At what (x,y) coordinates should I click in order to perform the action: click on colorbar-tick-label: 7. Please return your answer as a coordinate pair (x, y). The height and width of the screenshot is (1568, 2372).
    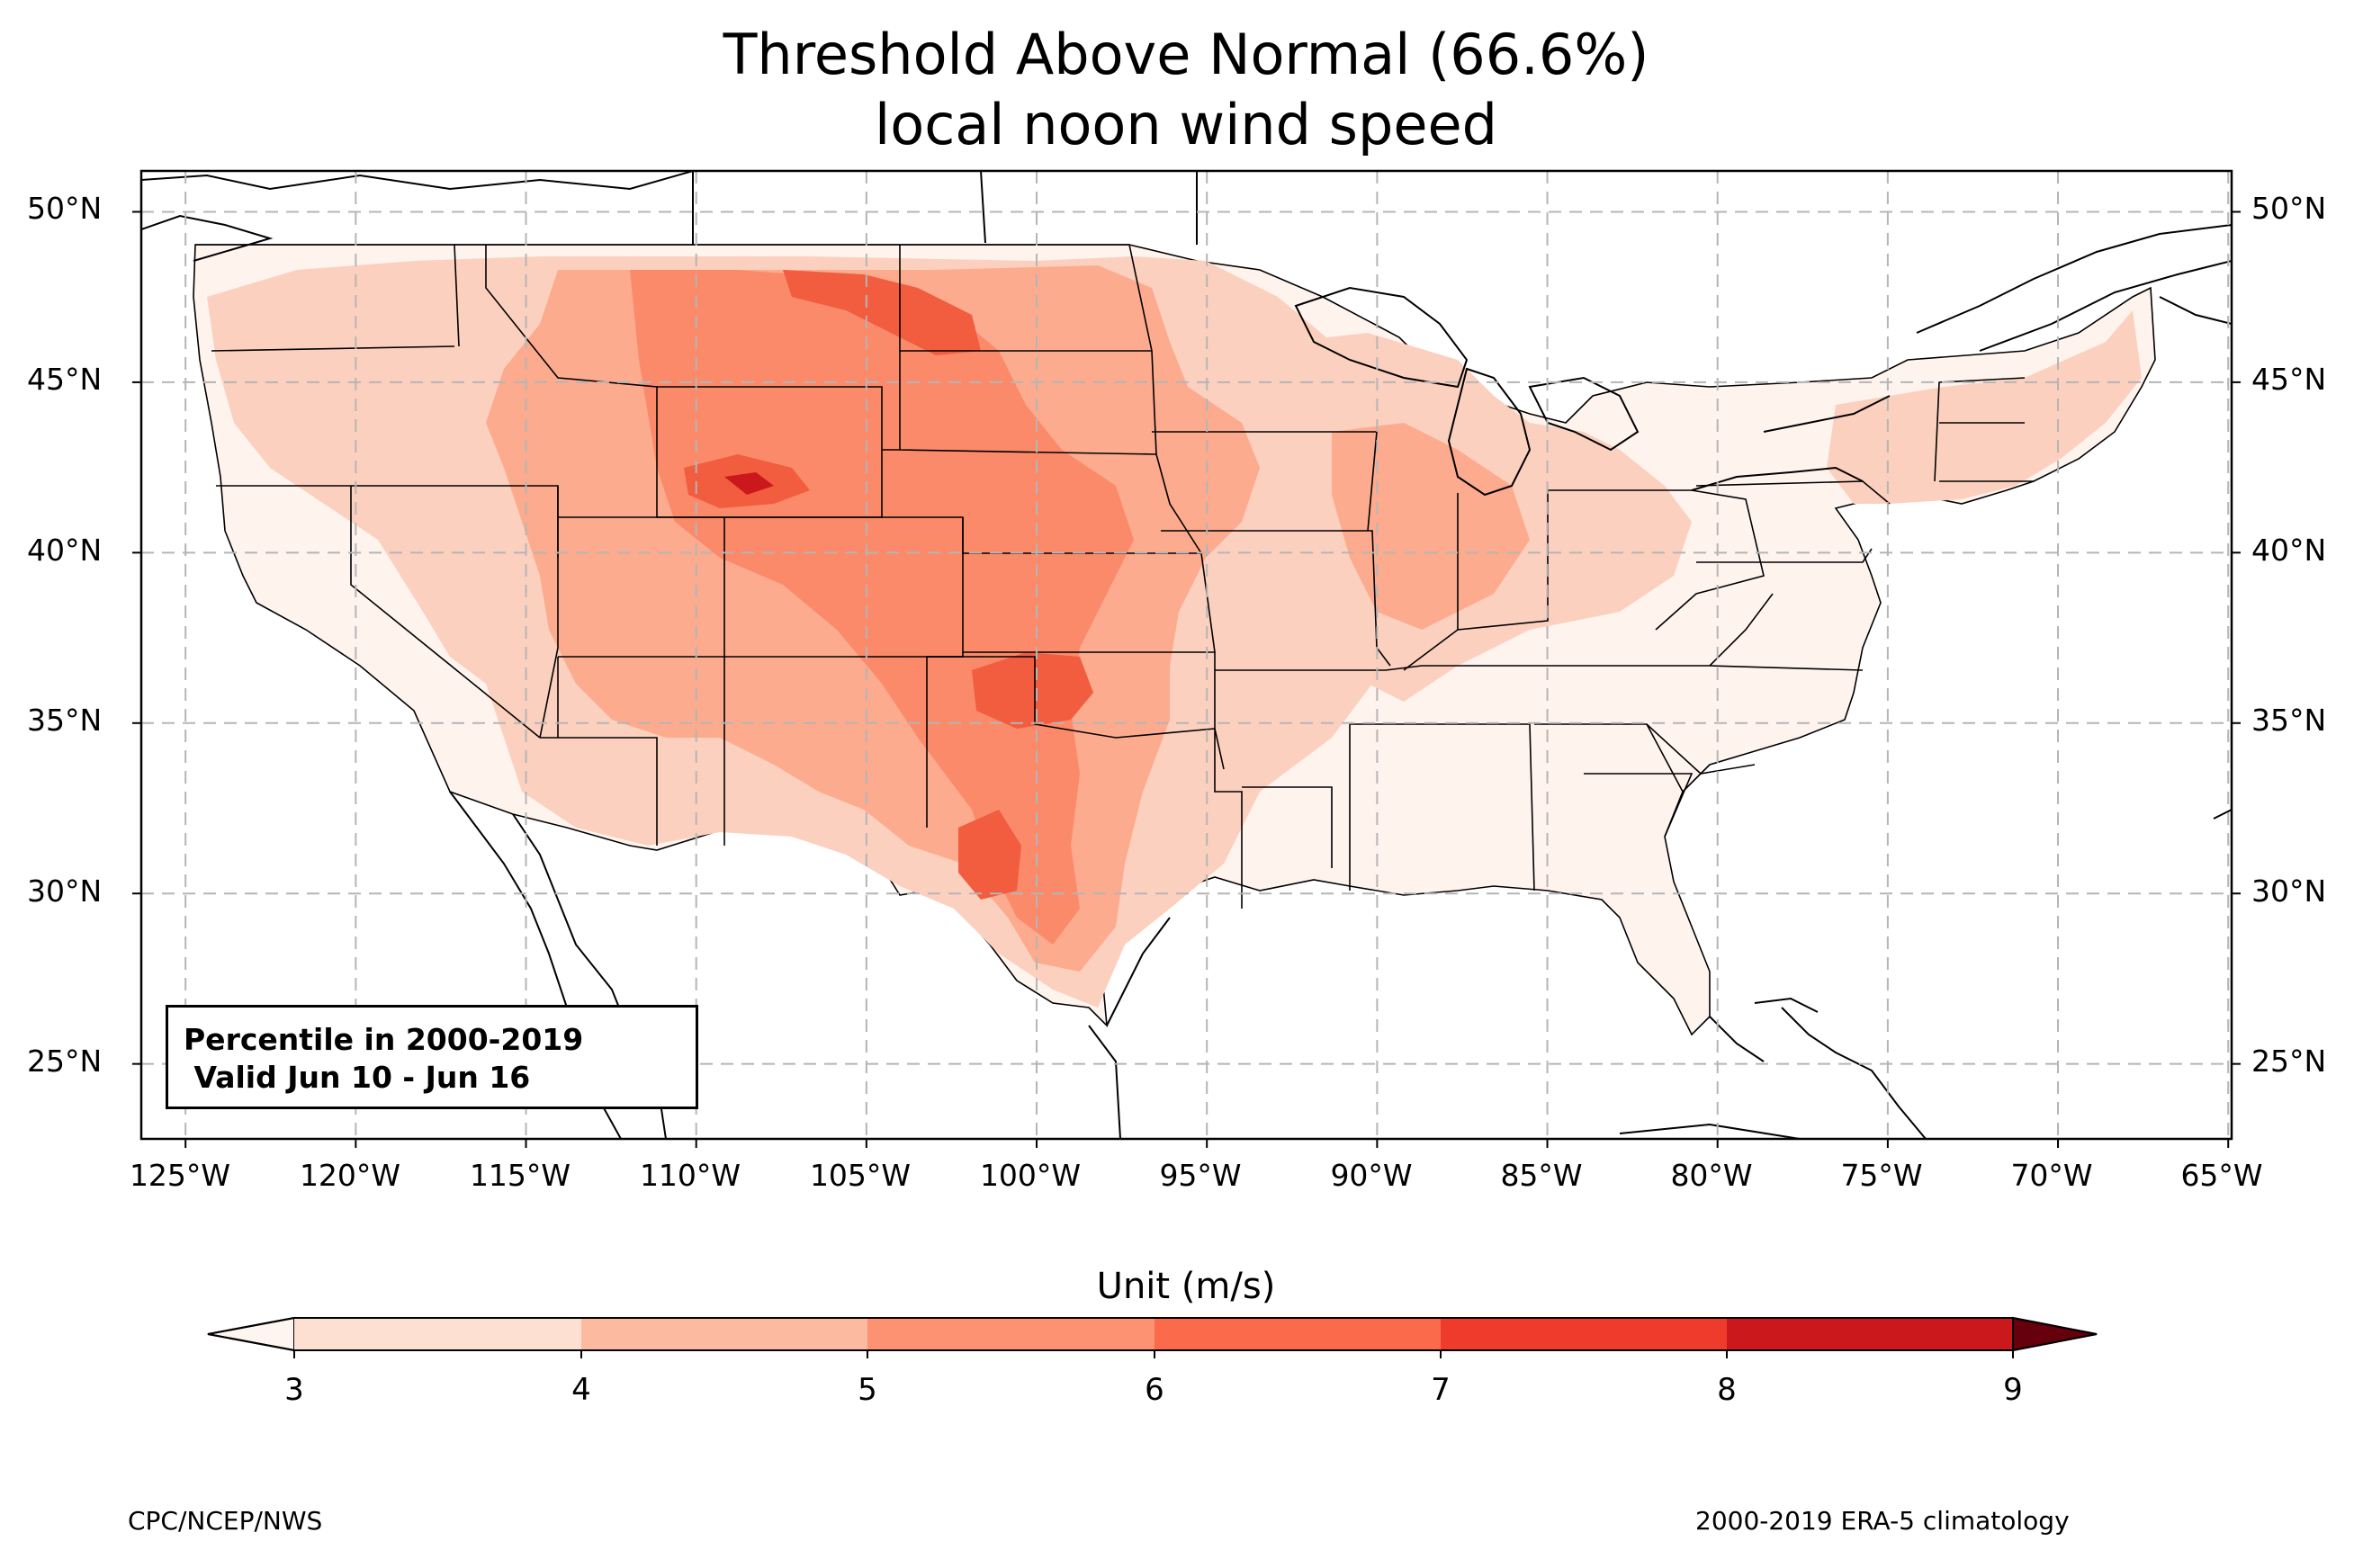
    Looking at the image, I should click on (1441, 1390).